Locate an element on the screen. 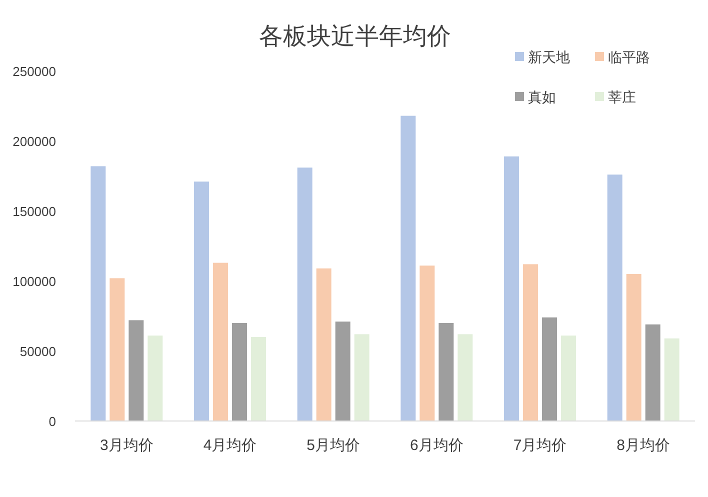 The image size is (708, 497). legend-label: 莘庄 is located at coordinates (622, 97).